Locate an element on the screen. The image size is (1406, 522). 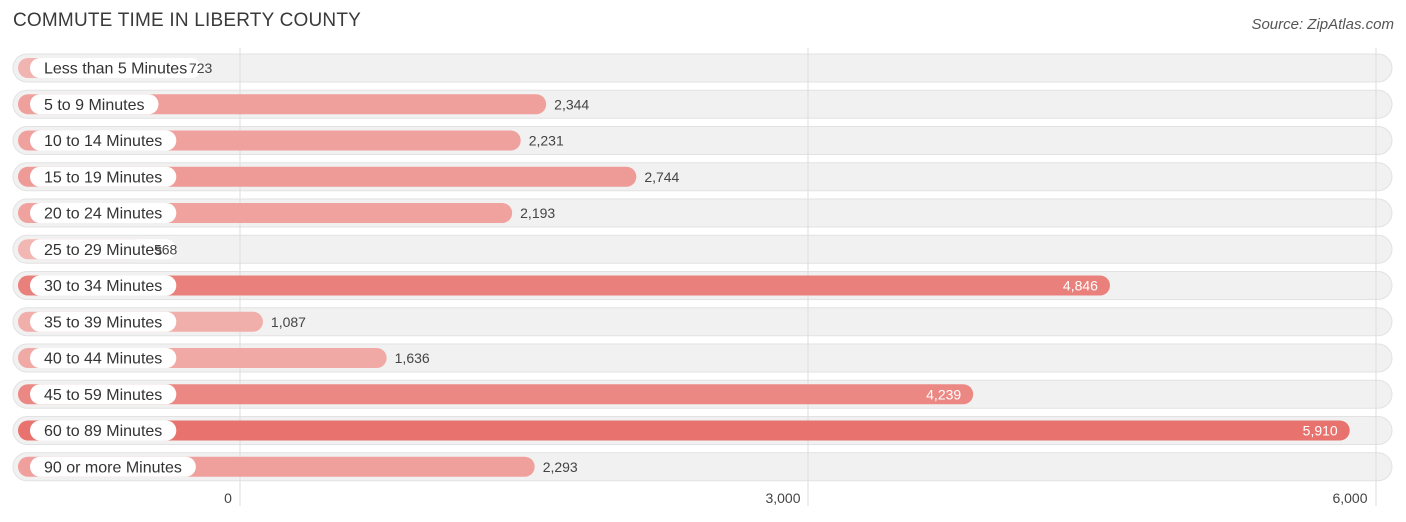
category-label: Less than 5 Minutes is located at coordinates (115, 69).